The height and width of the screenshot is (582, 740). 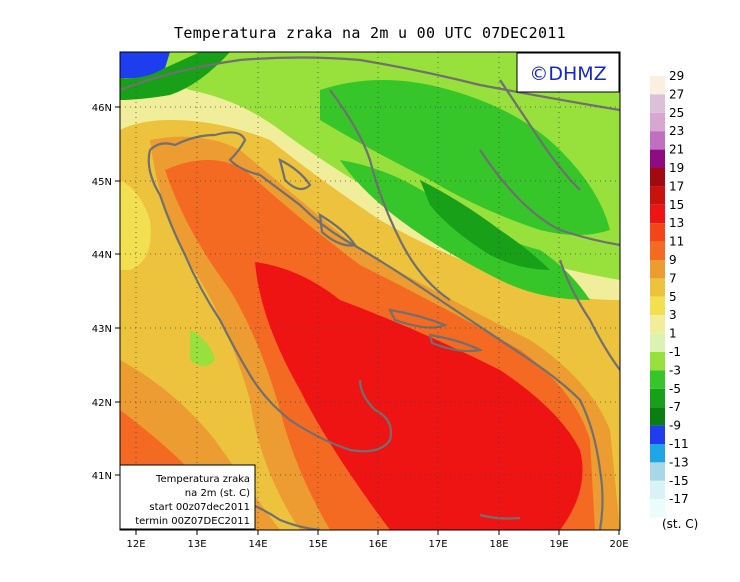 What do you see at coordinates (675, 426) in the screenshot?
I see `legend-label: -9` at bounding box center [675, 426].